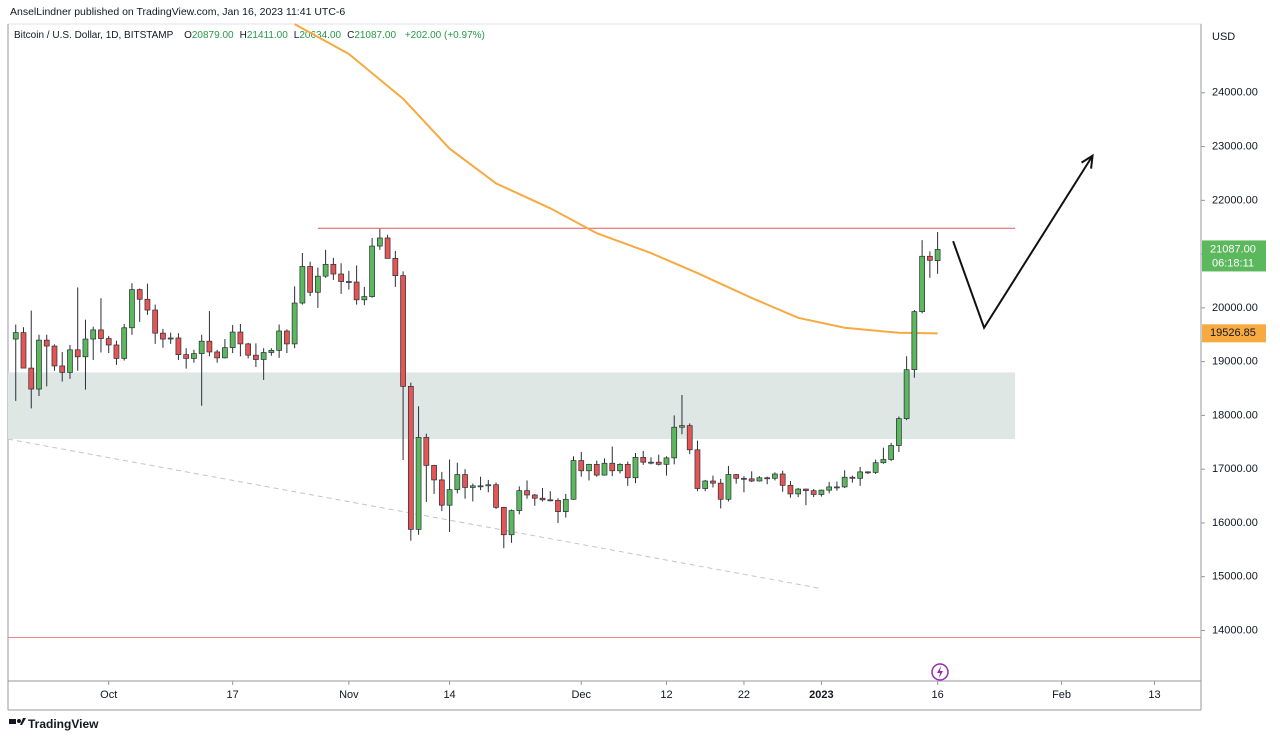 The height and width of the screenshot is (740, 1280). What do you see at coordinates (1235, 146) in the screenshot?
I see `y-tick-label: 23000.00` at bounding box center [1235, 146].